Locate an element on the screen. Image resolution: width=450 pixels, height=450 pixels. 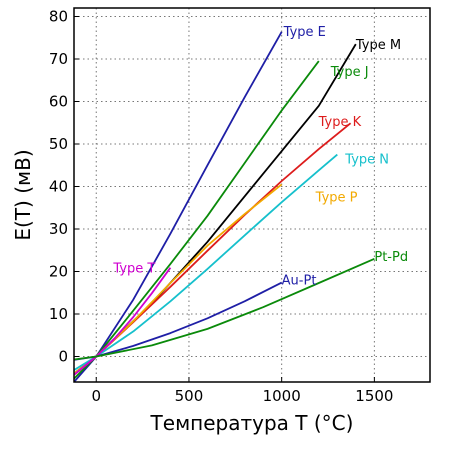
y-tick-label: 60 is located at coordinates (58, 102).